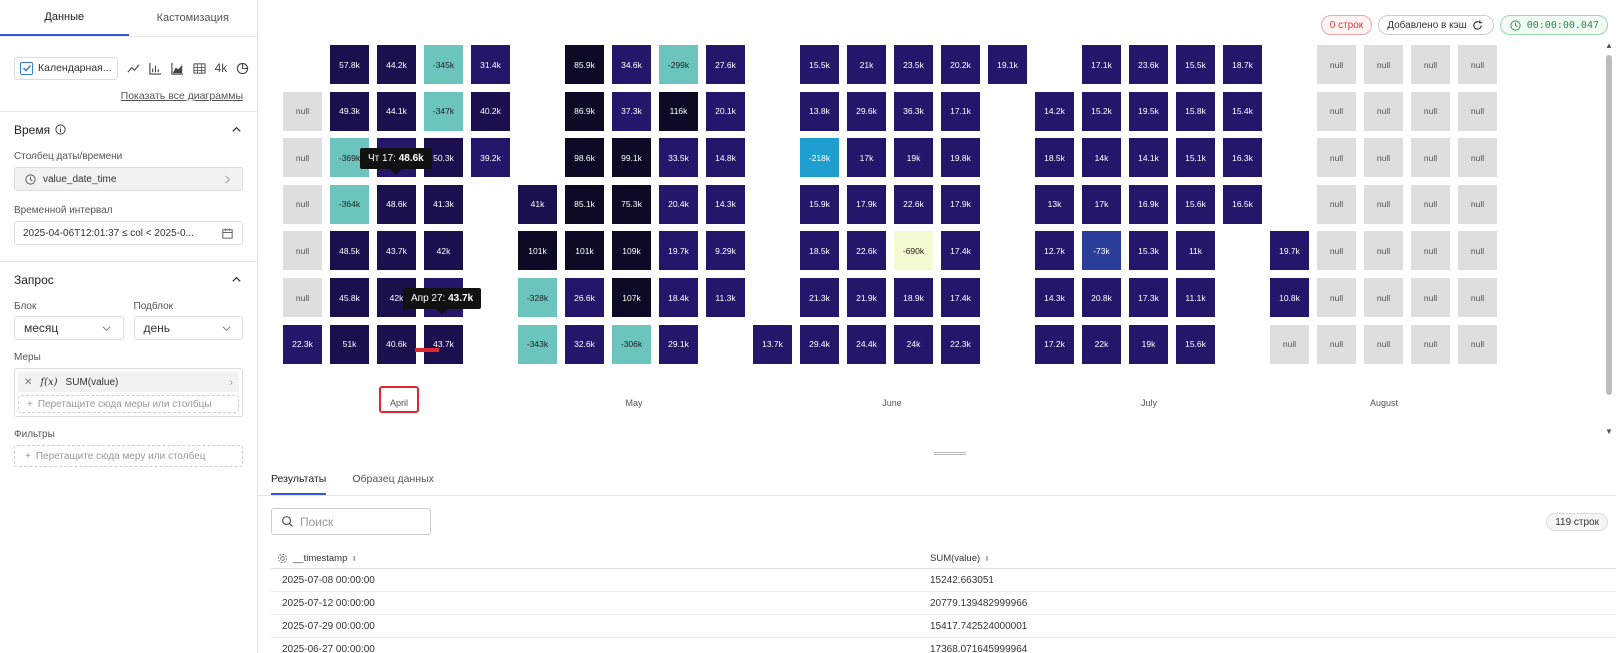 This screenshot has width=1616, height=653. Describe the element at coordinates (725, 64) in the screenshot. I see `heatmap-cell: 27.6k` at that location.